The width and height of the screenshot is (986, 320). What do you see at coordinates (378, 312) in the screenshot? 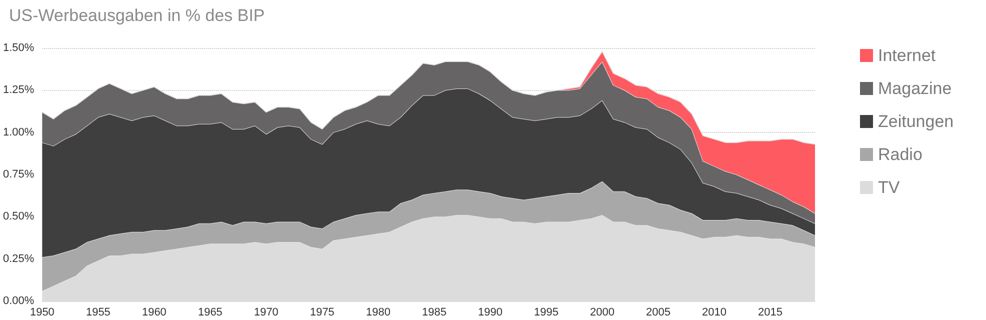
I see `x-tick-label: 1980` at bounding box center [378, 312].